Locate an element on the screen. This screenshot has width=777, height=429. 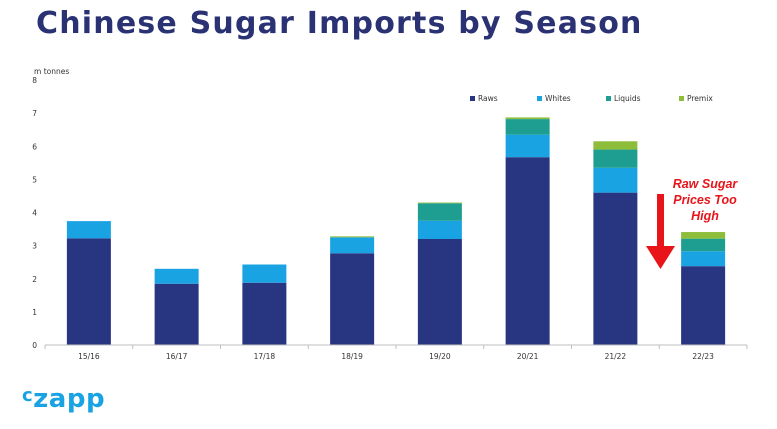
y-tick-label: 1 is located at coordinates (34, 312).